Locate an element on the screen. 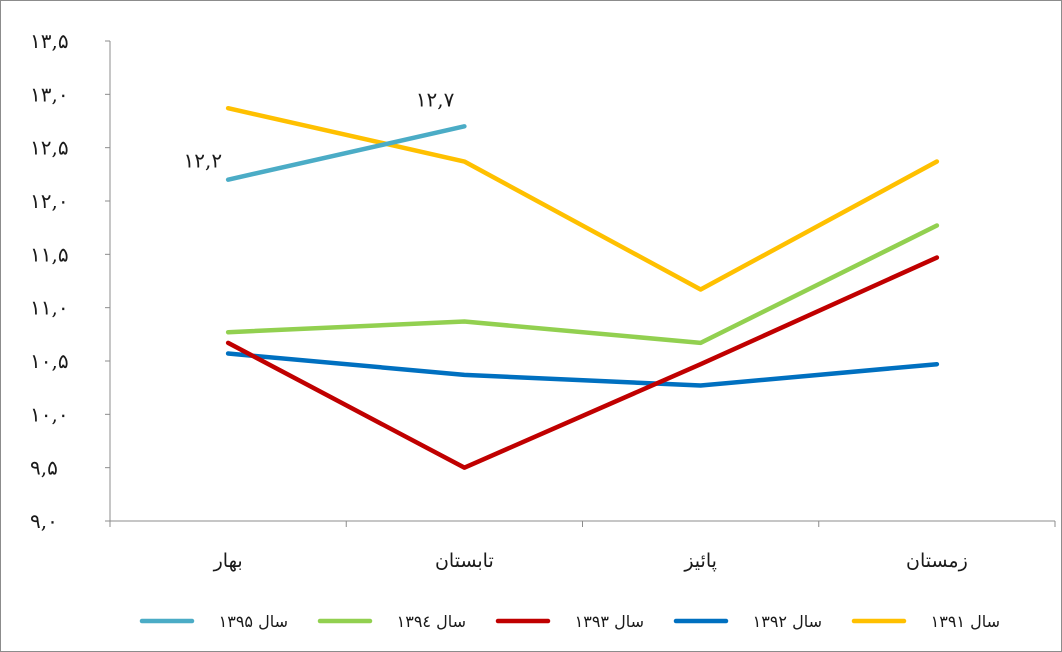 This screenshot has height=652, width=1062. y-tick-label: ۱۰,۰ is located at coordinates (49, 414).